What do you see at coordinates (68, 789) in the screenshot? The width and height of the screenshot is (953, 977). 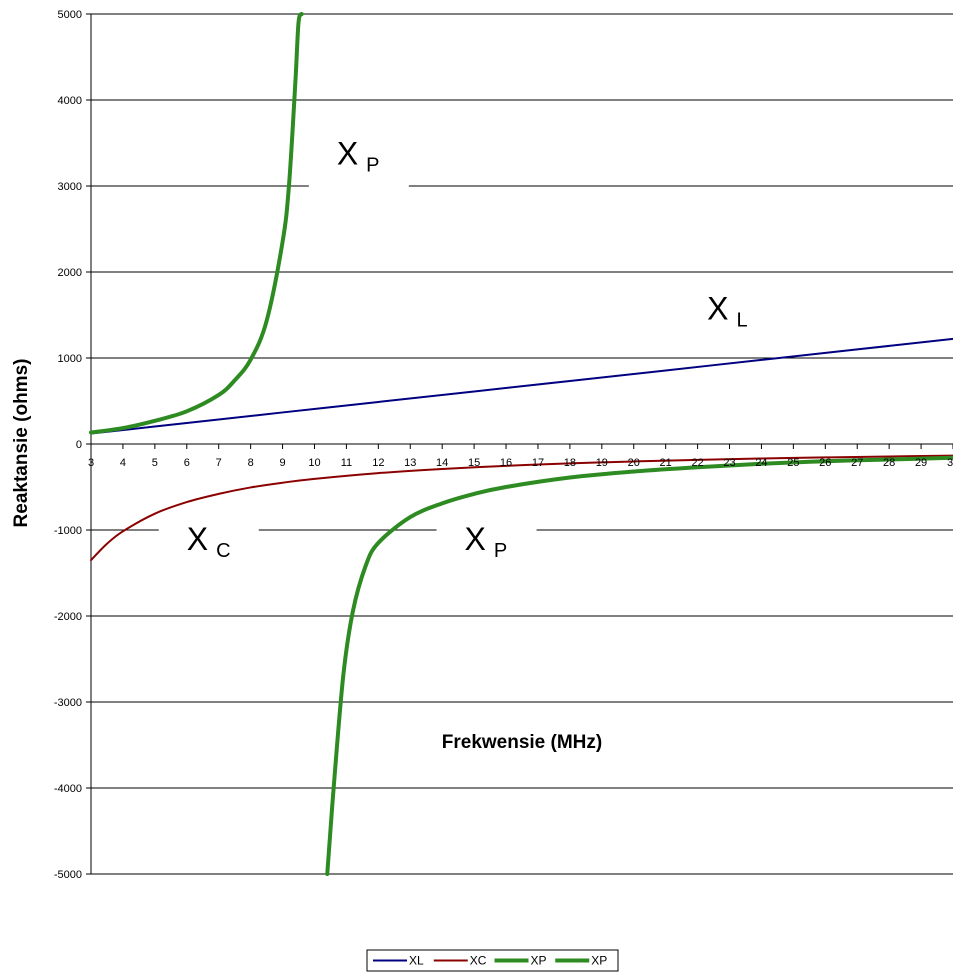 I see `y-tick-label: -4000` at bounding box center [68, 789].